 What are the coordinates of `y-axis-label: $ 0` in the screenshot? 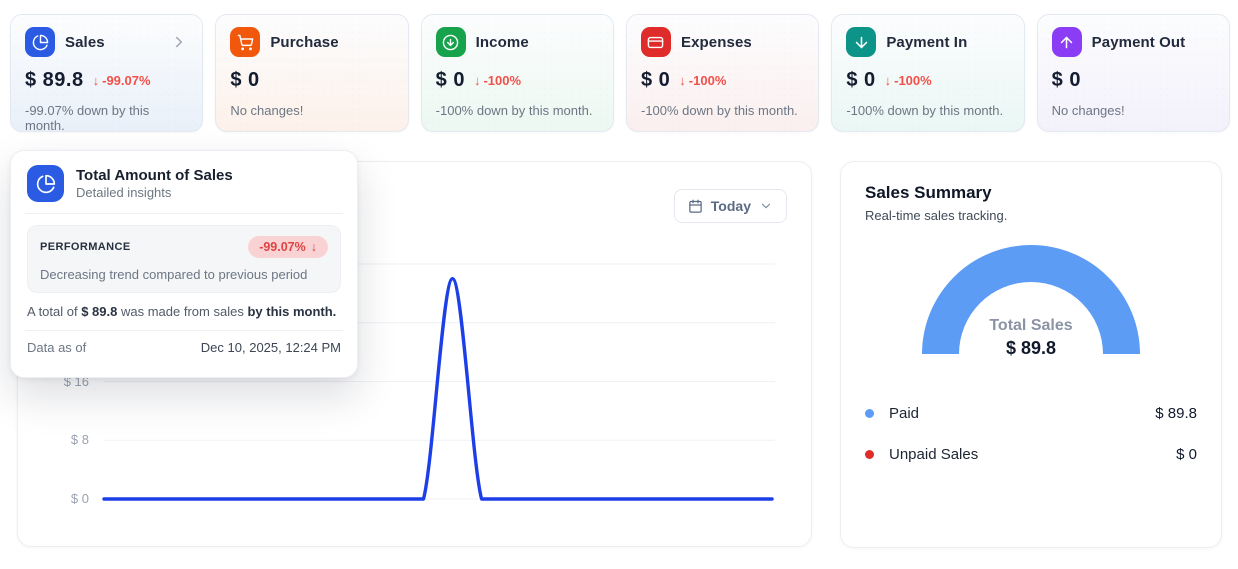 It's located at (79, 498).